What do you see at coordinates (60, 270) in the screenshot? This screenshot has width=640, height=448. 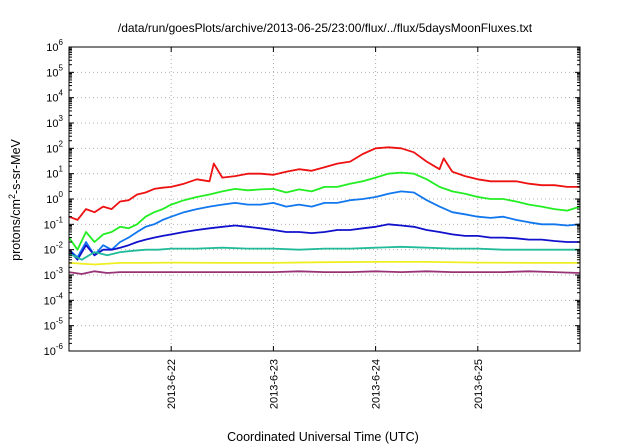 I see `y-tick-exp: -3` at bounding box center [60, 270].